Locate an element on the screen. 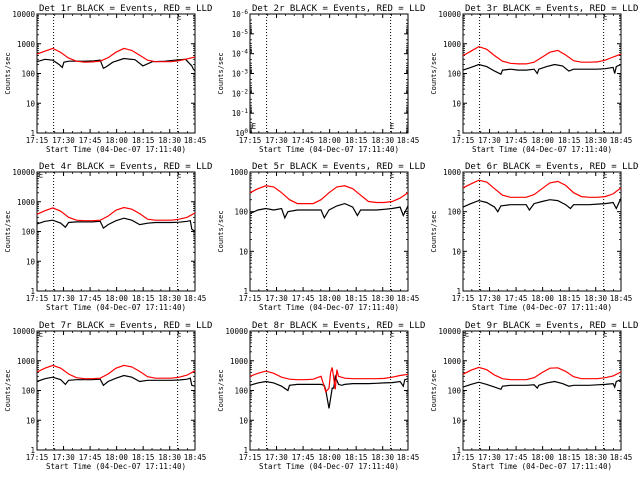  y-tick-label: 10⁻⁴ is located at coordinates (240, 54).